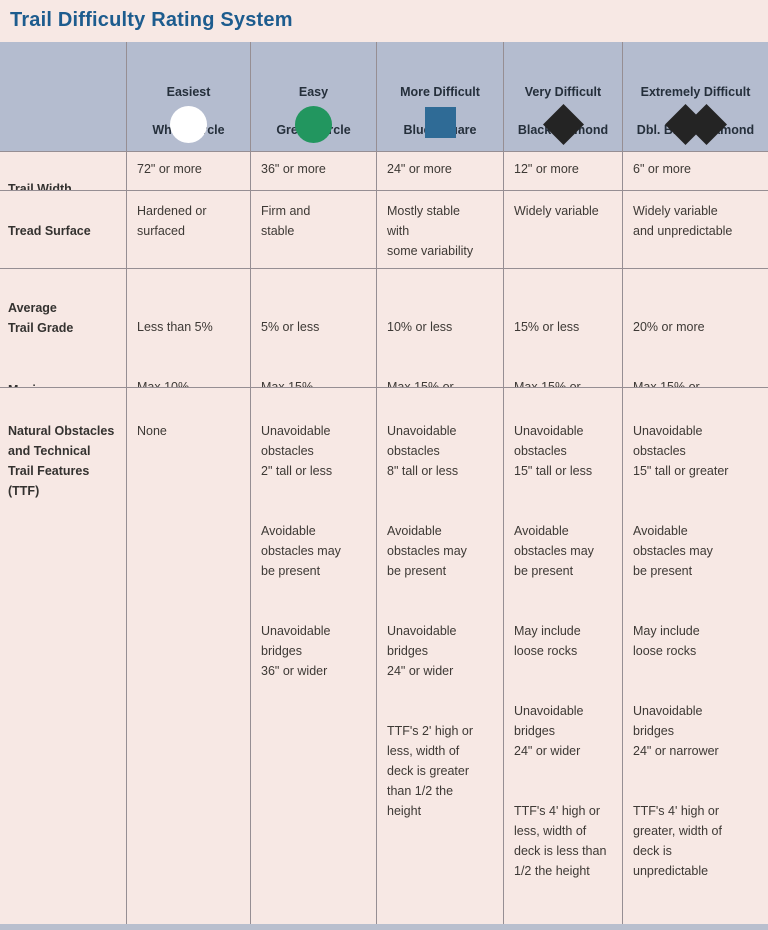 The image size is (768, 930). I want to click on tread-surface-easy: Firm and stable, so click(314, 230).